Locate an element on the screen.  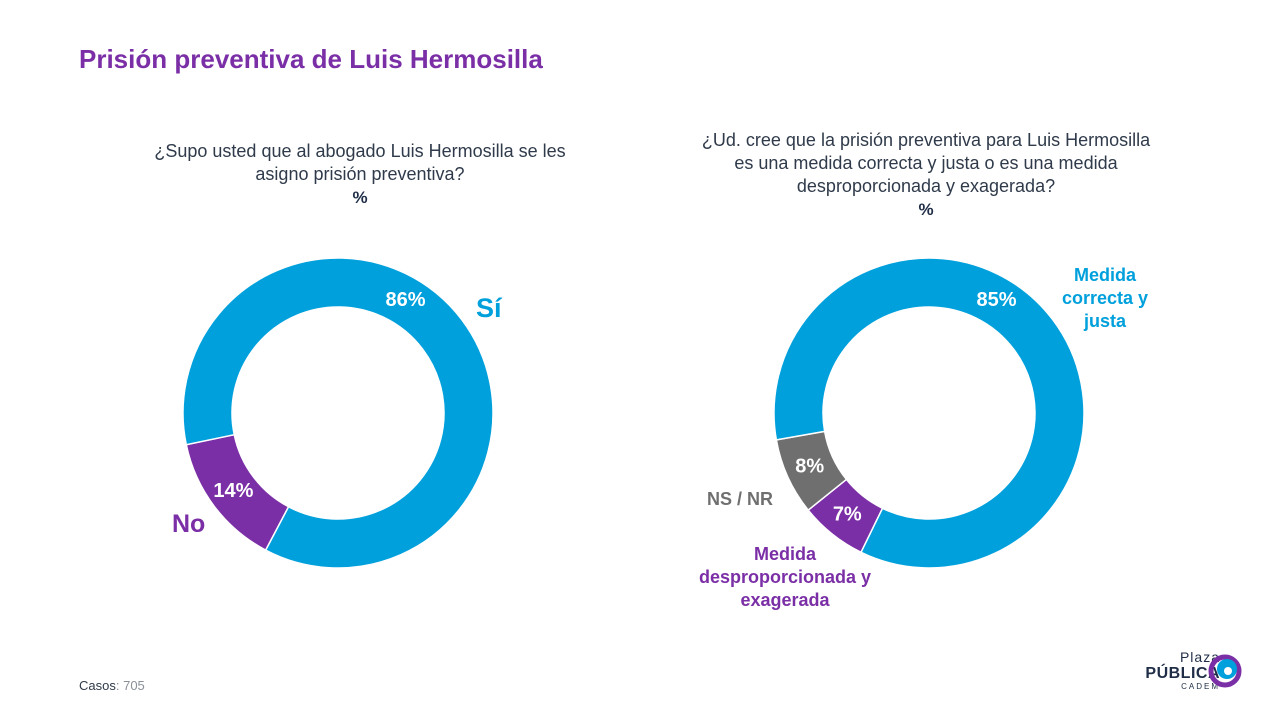
casos-label: Casos is located at coordinates (97, 685).